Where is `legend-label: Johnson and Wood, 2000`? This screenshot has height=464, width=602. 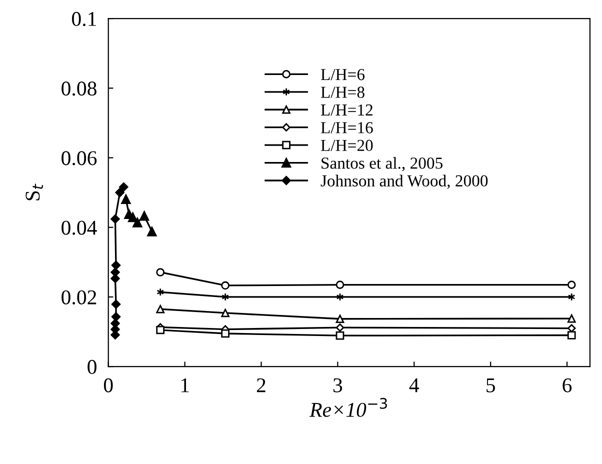 legend-label: Johnson and Wood, 2000 is located at coordinates (404, 181).